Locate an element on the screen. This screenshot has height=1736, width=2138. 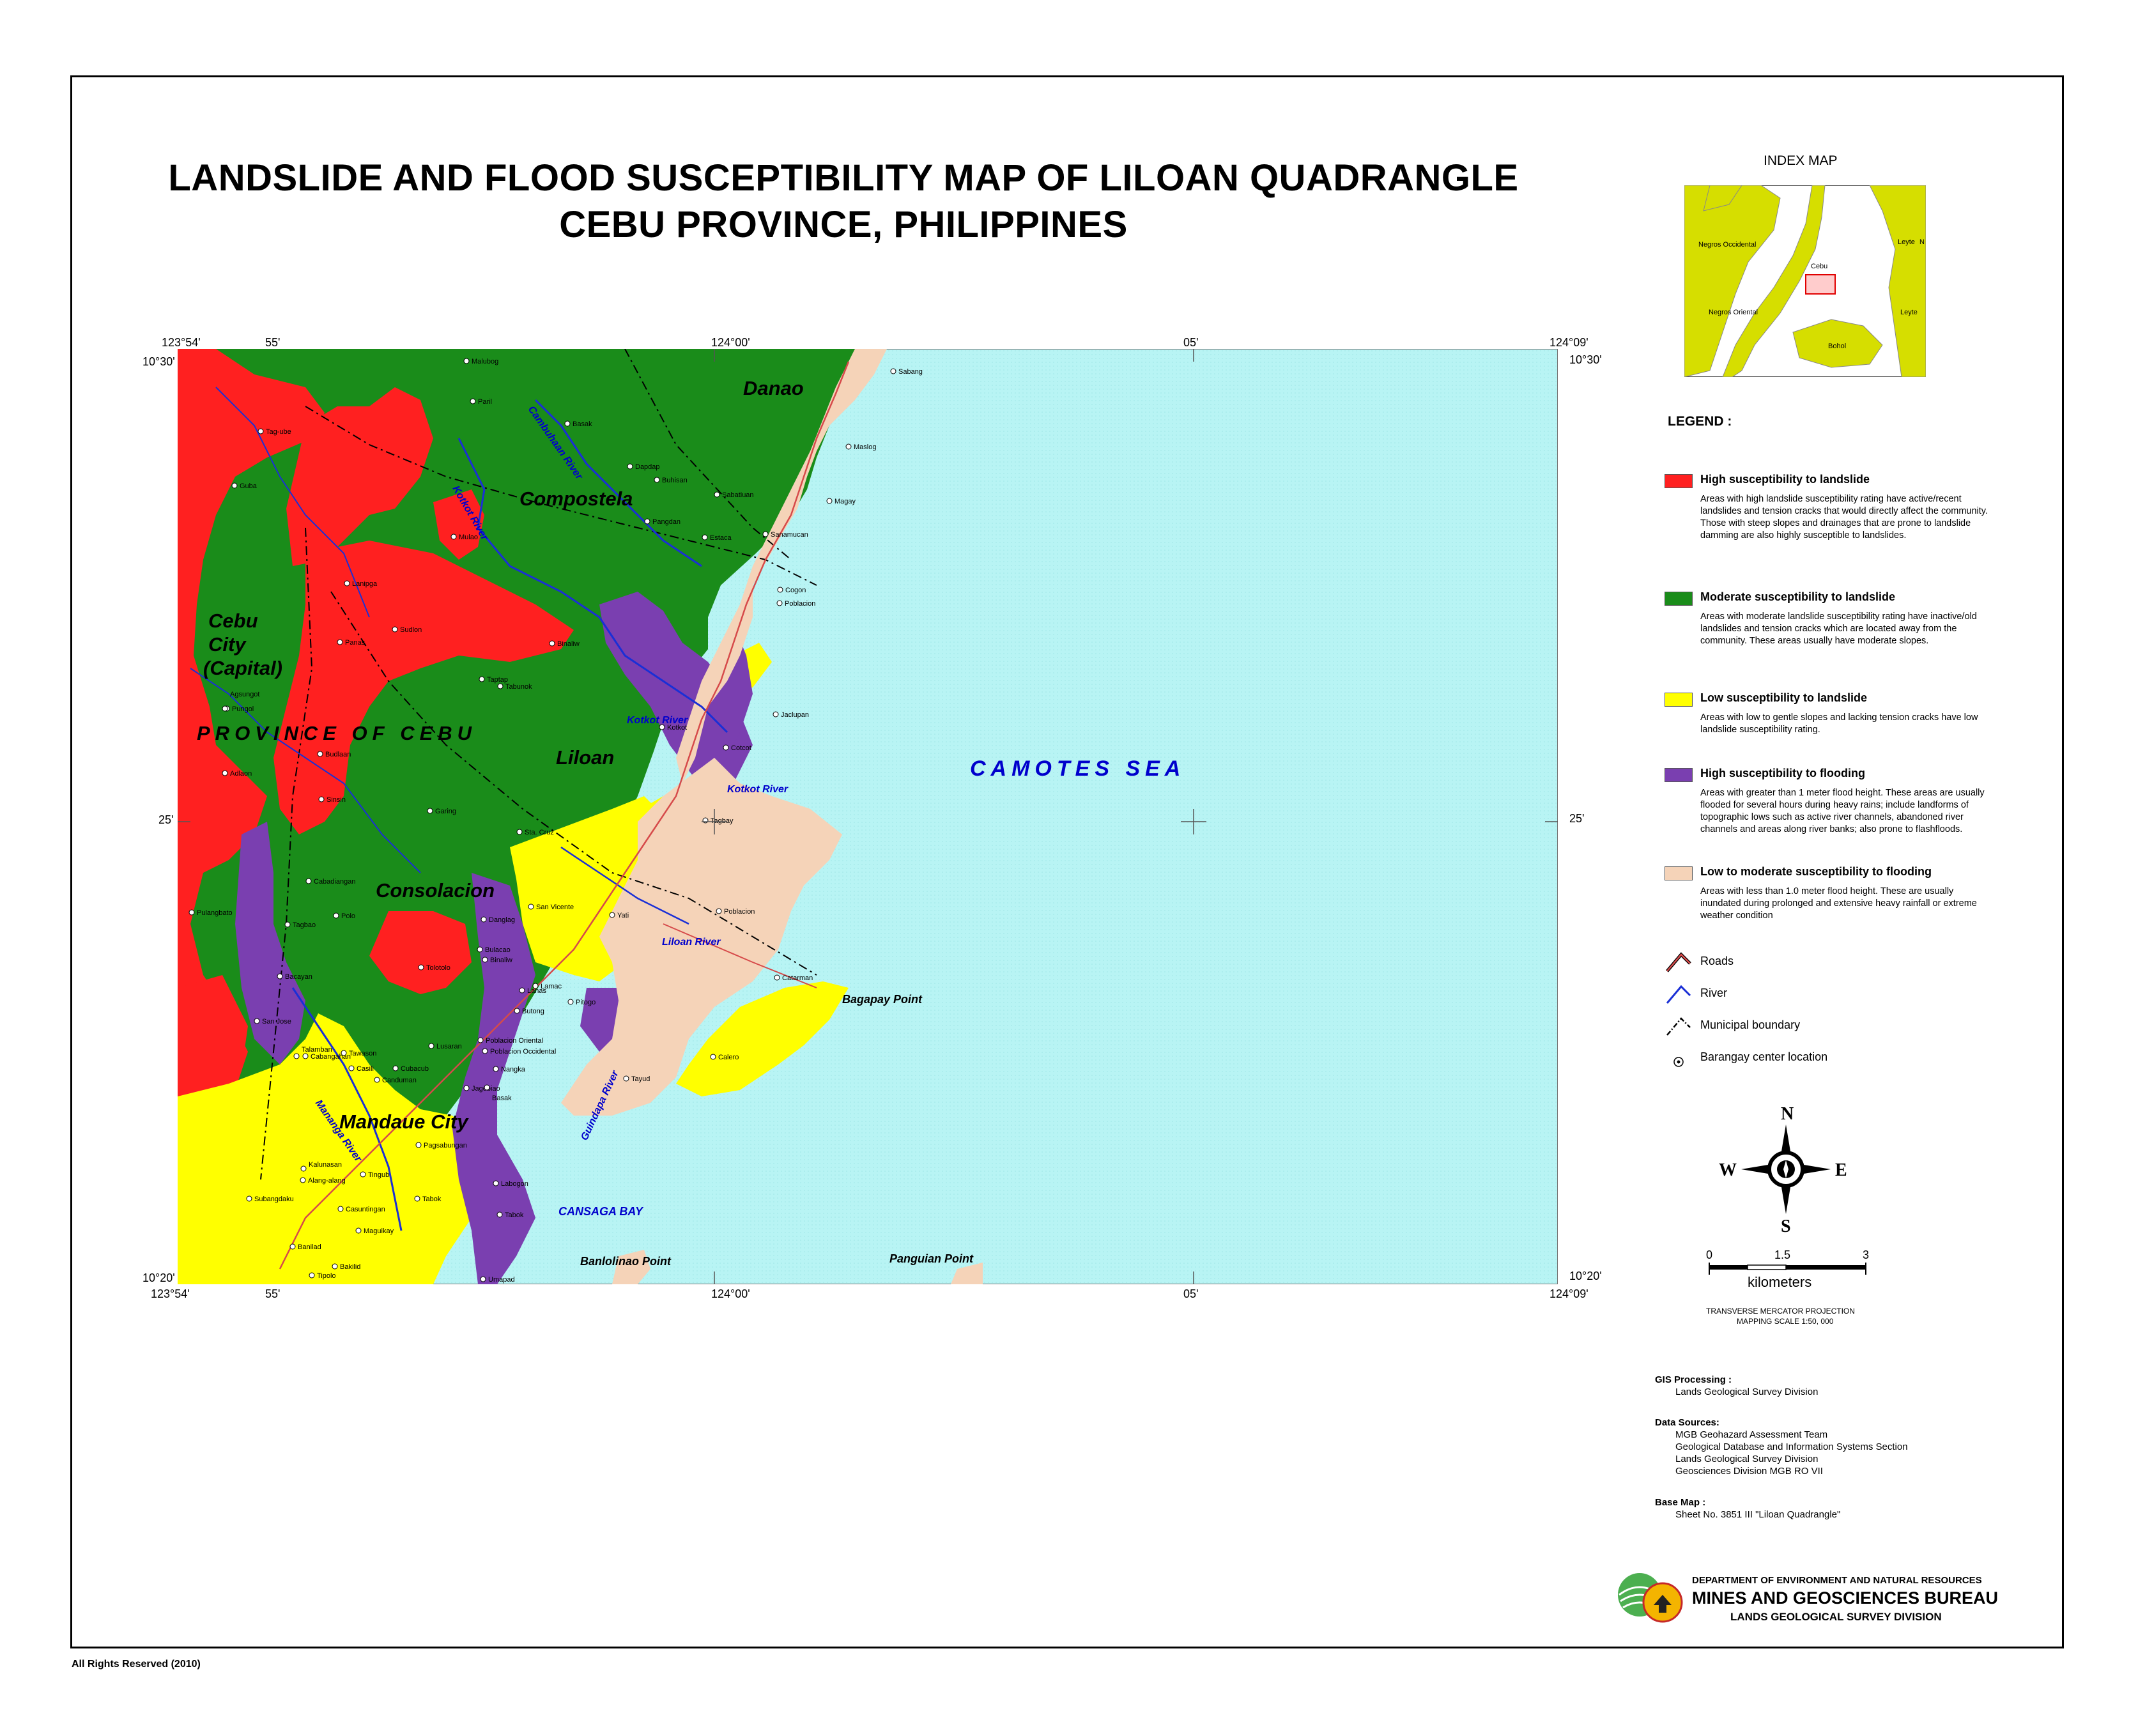
label-bagapay-point: Bagapay Point is located at coordinates (882, 999).